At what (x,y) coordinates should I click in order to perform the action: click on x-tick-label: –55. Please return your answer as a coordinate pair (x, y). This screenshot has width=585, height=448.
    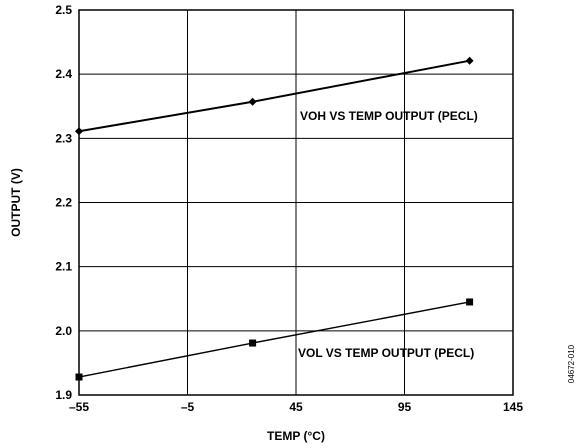
    Looking at the image, I should click on (79, 407).